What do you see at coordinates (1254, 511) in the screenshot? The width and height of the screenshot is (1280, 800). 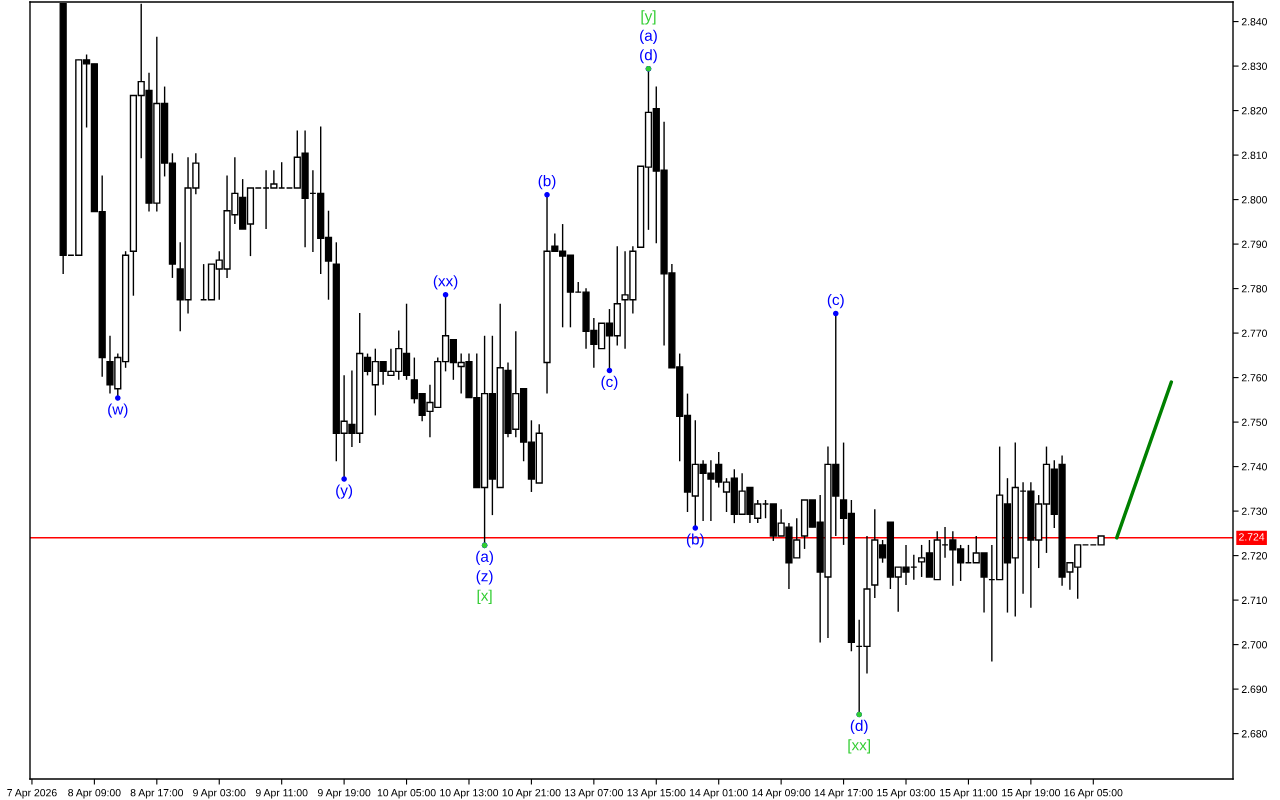 I see `y-tick-label: 2.730` at bounding box center [1254, 511].